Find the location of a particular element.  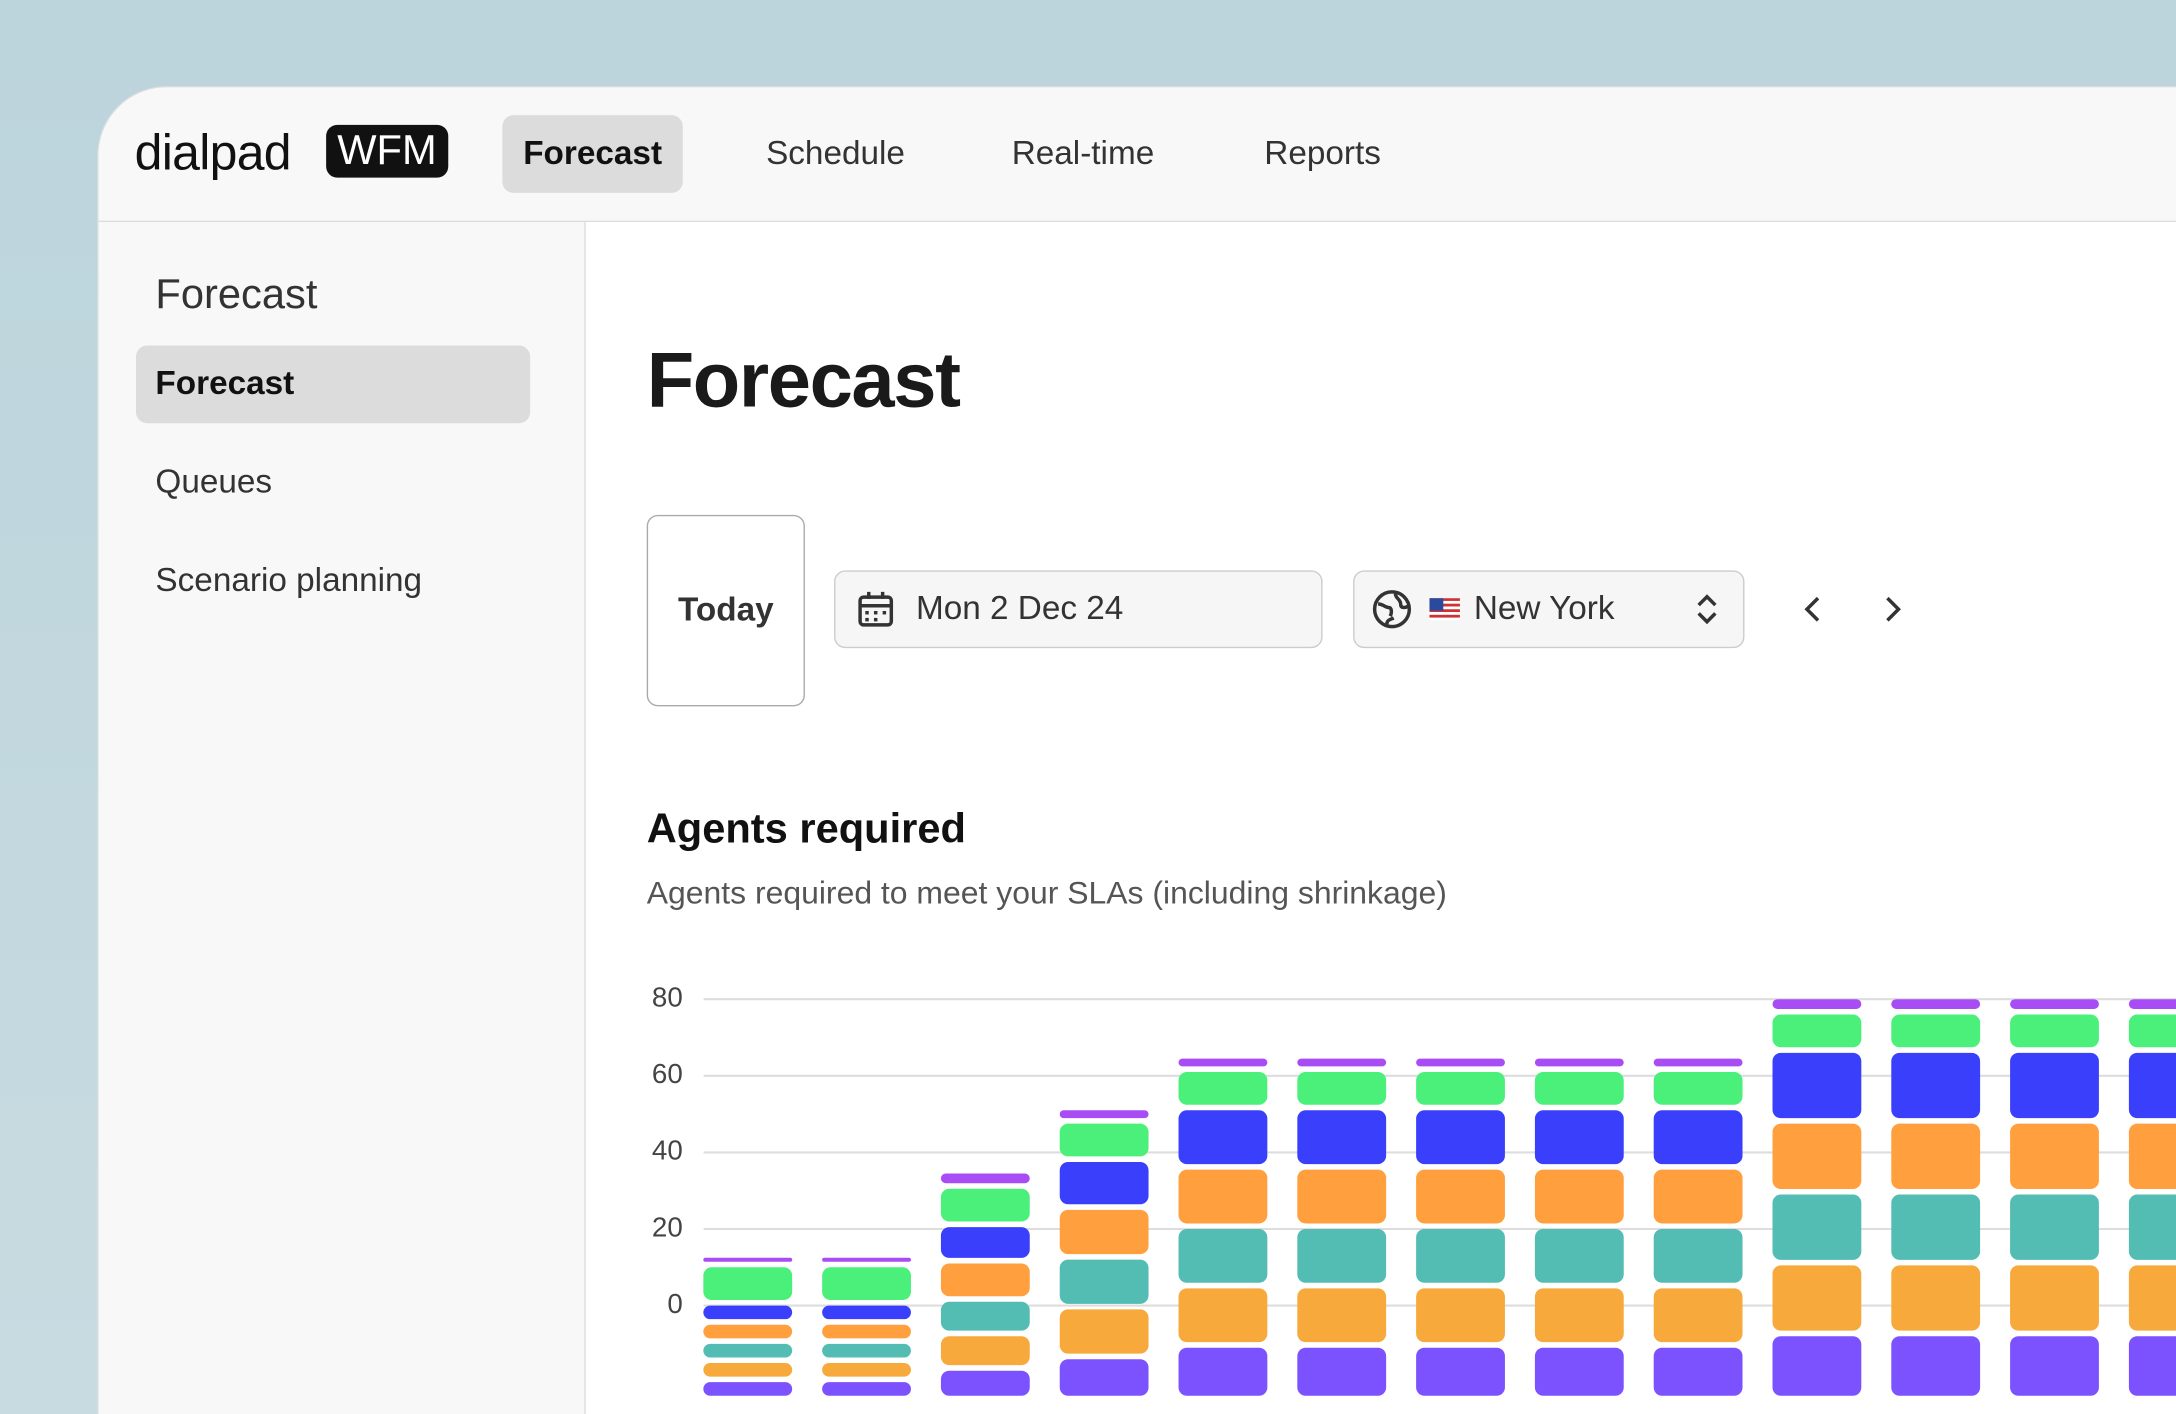

brand: dialpad is located at coordinates (213, 152).